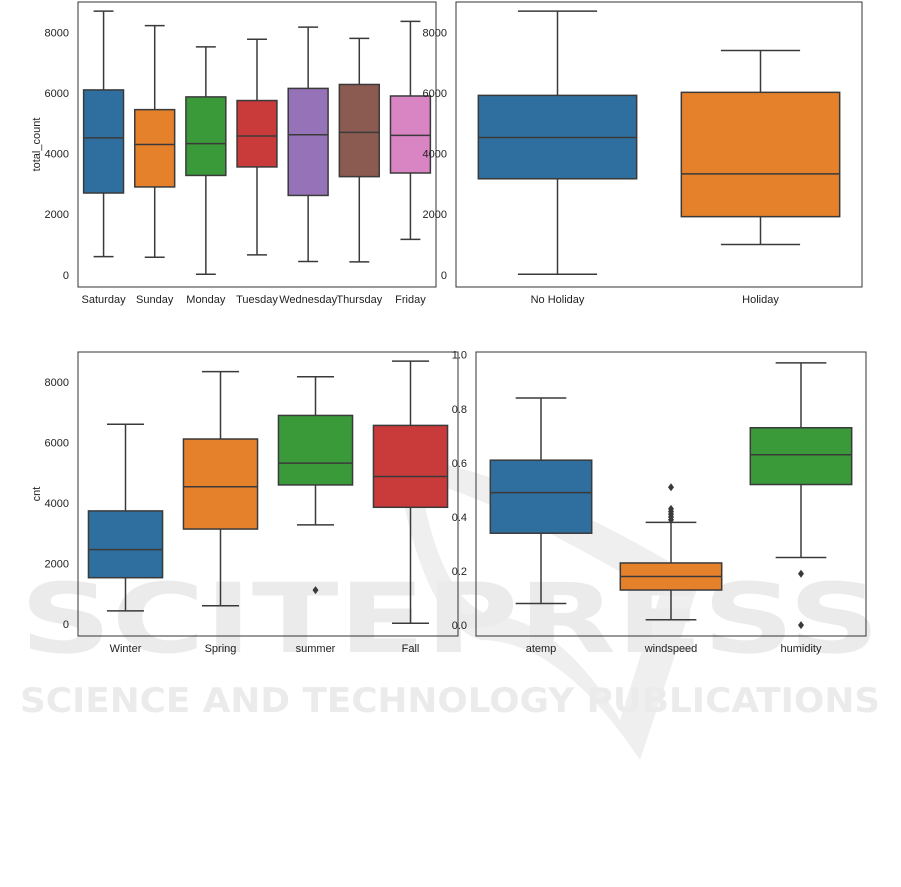 This screenshot has width=901, height=887. What do you see at coordinates (541, 649) in the screenshot?
I see `x-tick-label: atemp` at bounding box center [541, 649].